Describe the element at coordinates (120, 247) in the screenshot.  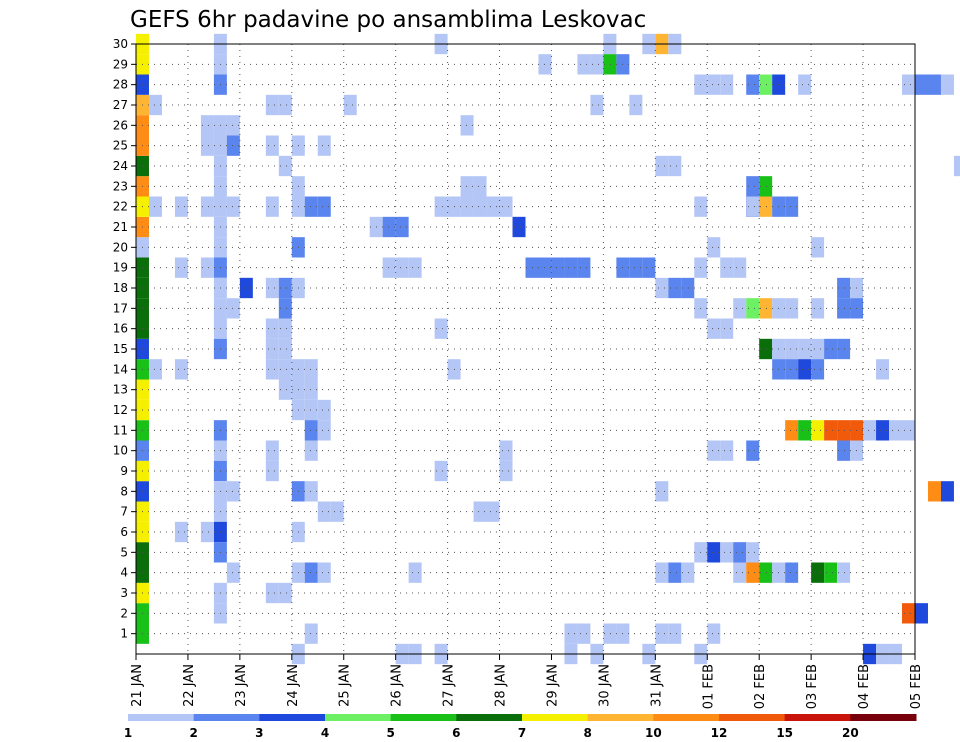
I see `y-tick-label: 20` at that location.